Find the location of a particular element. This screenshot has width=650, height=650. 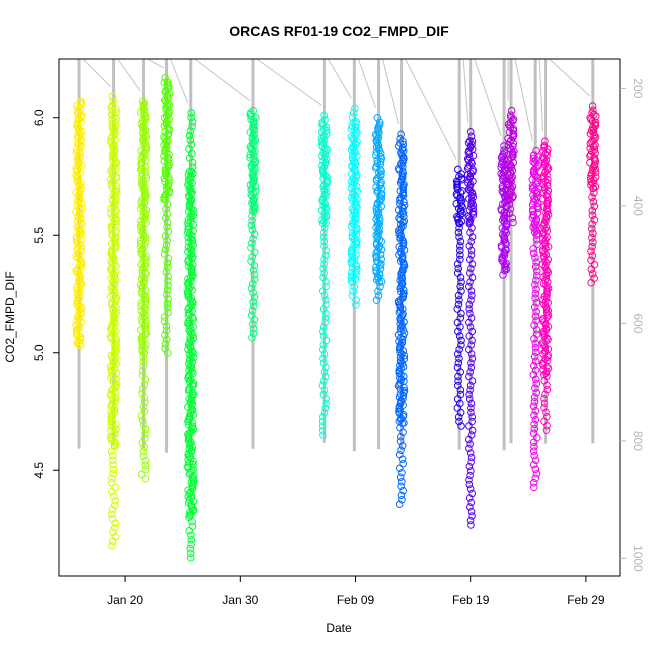

y-axis-label: CO2_FMPD_DIF is located at coordinates (10, 316).